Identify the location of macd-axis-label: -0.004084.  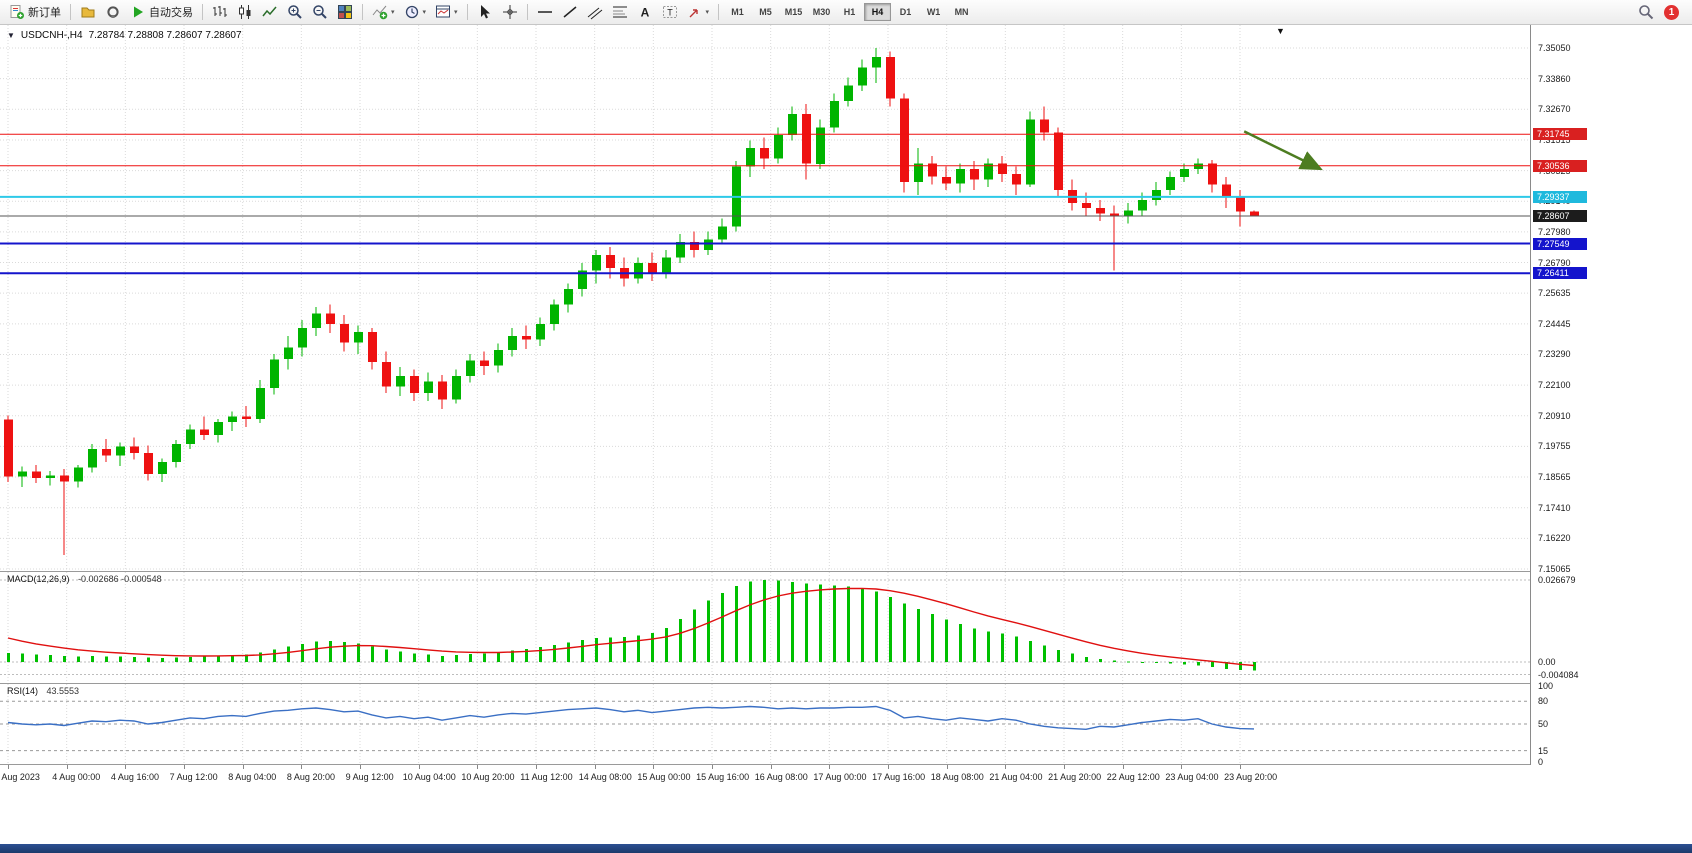
(1558, 674).